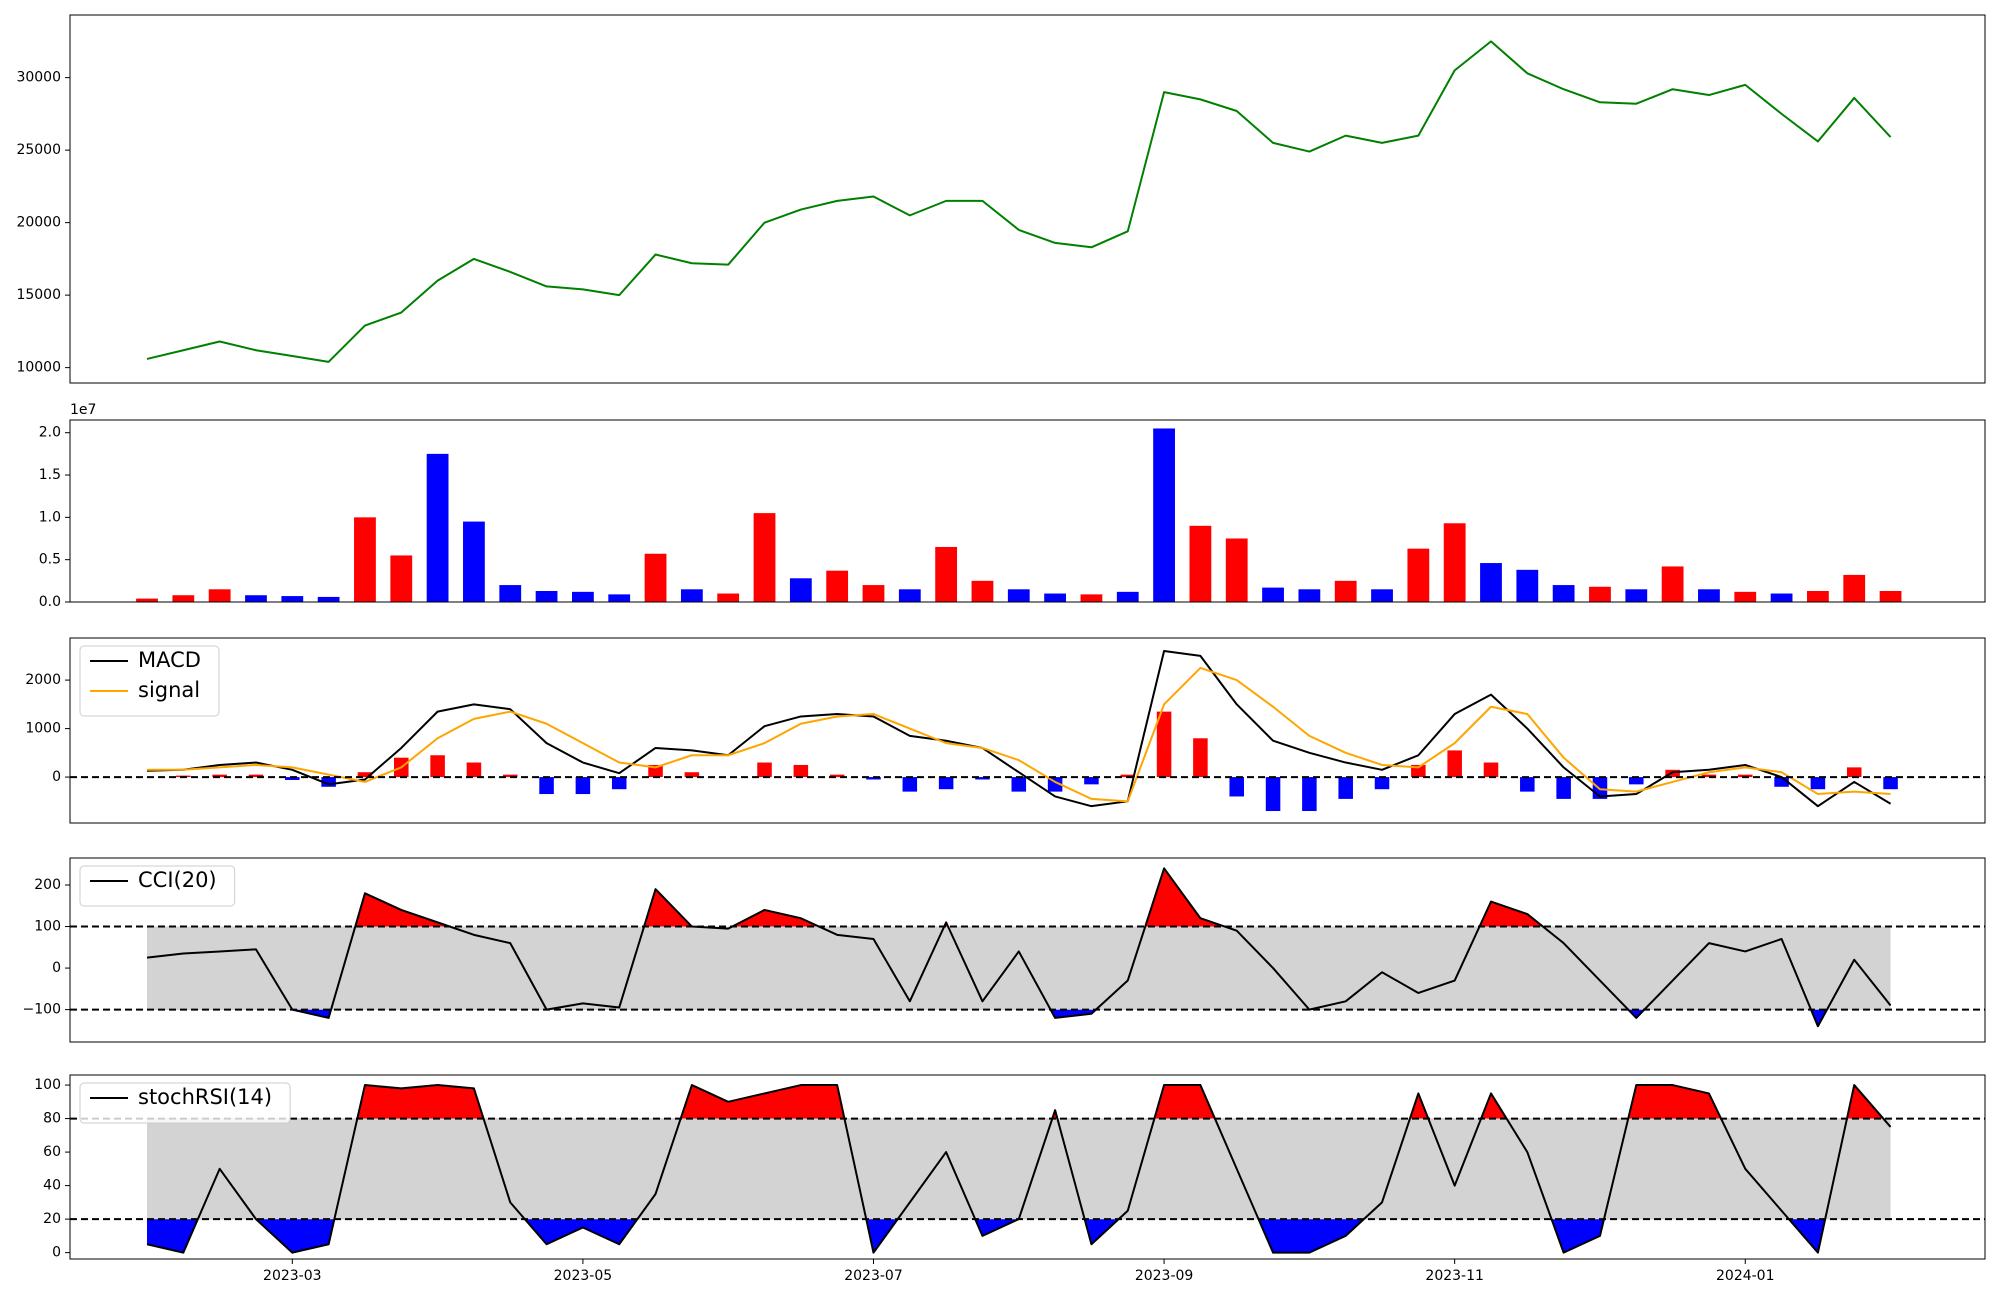 Image resolution: width=2000 pixels, height=1300 pixels. What do you see at coordinates (50, 560) in the screenshot?
I see `y-tick-label: 0.5` at bounding box center [50, 560].